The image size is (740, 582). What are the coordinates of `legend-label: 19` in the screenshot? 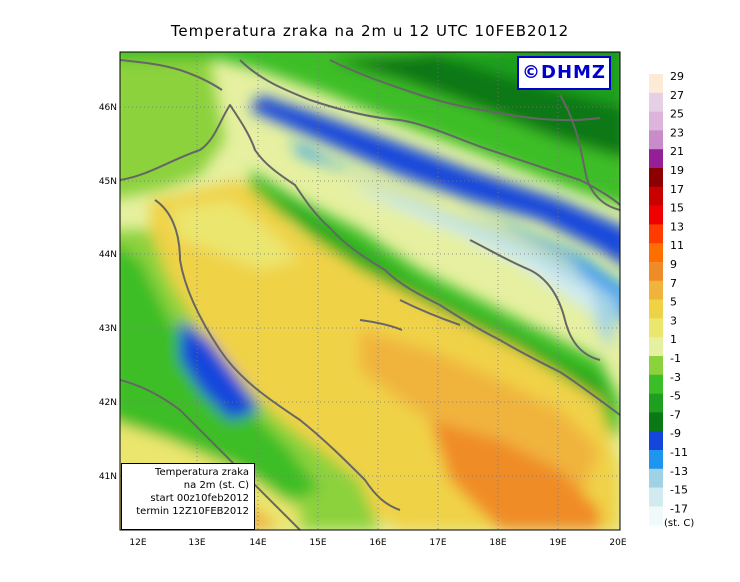 It's located at (677, 170).